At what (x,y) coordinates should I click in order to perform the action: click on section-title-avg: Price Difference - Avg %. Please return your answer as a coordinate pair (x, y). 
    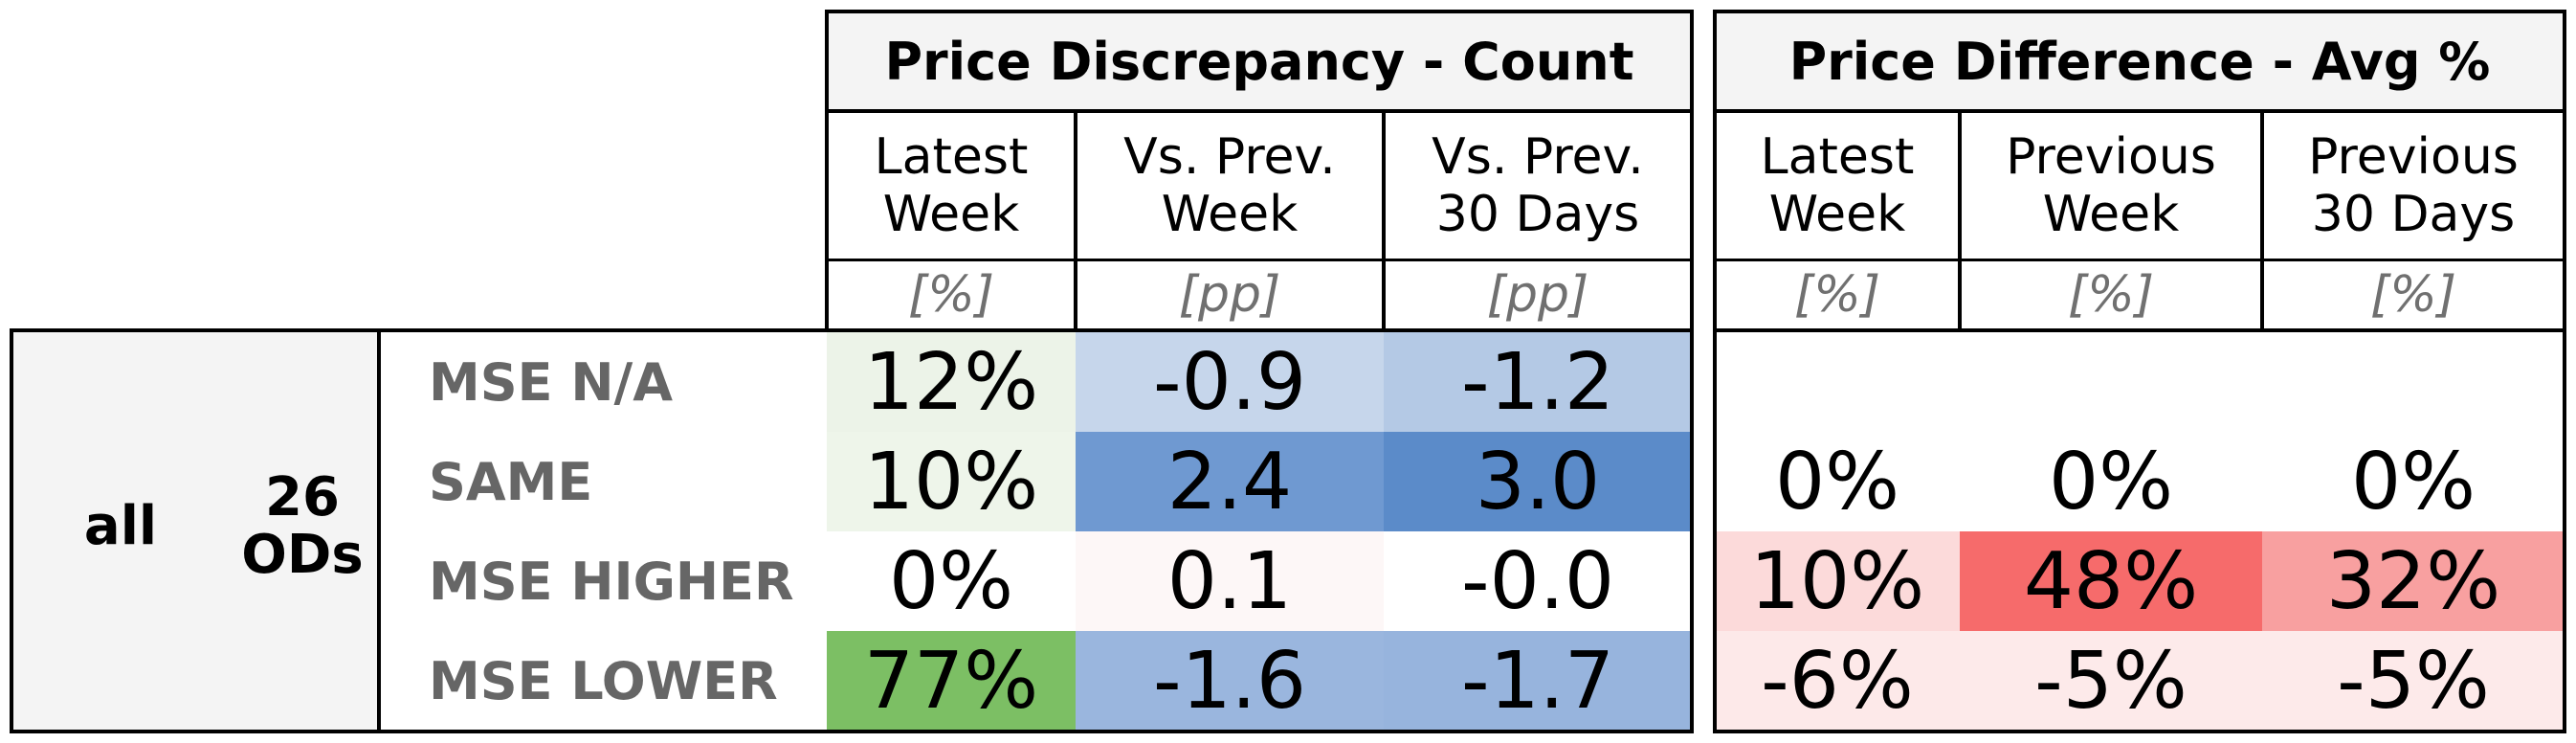
    Looking at the image, I should click on (2140, 61).